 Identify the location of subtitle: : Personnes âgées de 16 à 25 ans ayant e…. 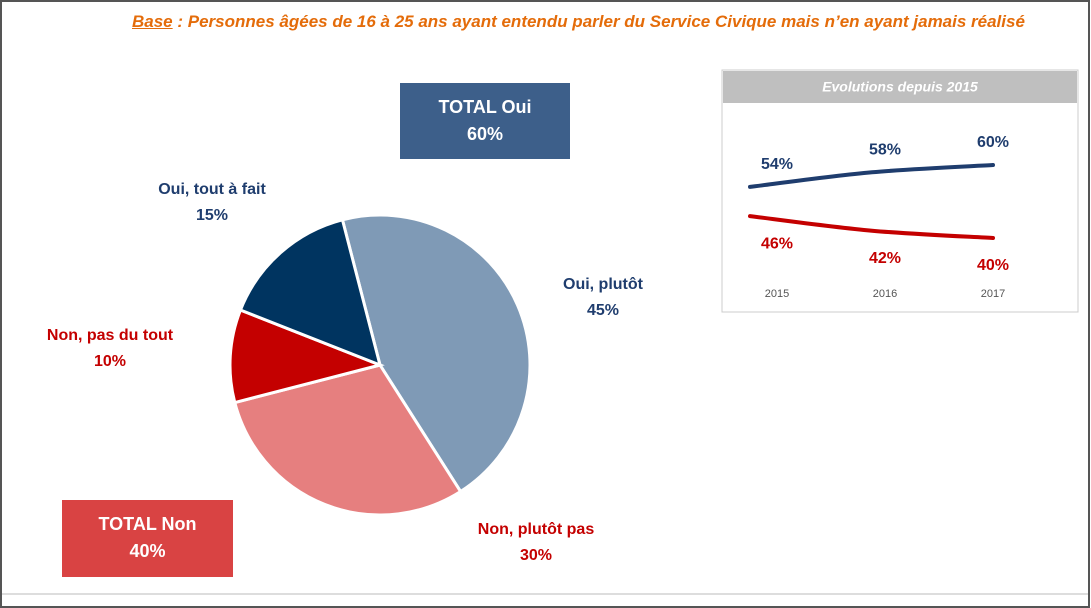
(598, 21).